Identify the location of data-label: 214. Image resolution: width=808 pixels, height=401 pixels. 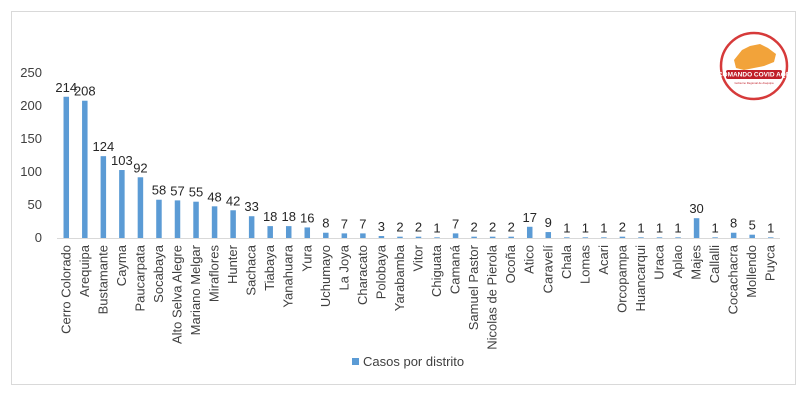
(66, 87).